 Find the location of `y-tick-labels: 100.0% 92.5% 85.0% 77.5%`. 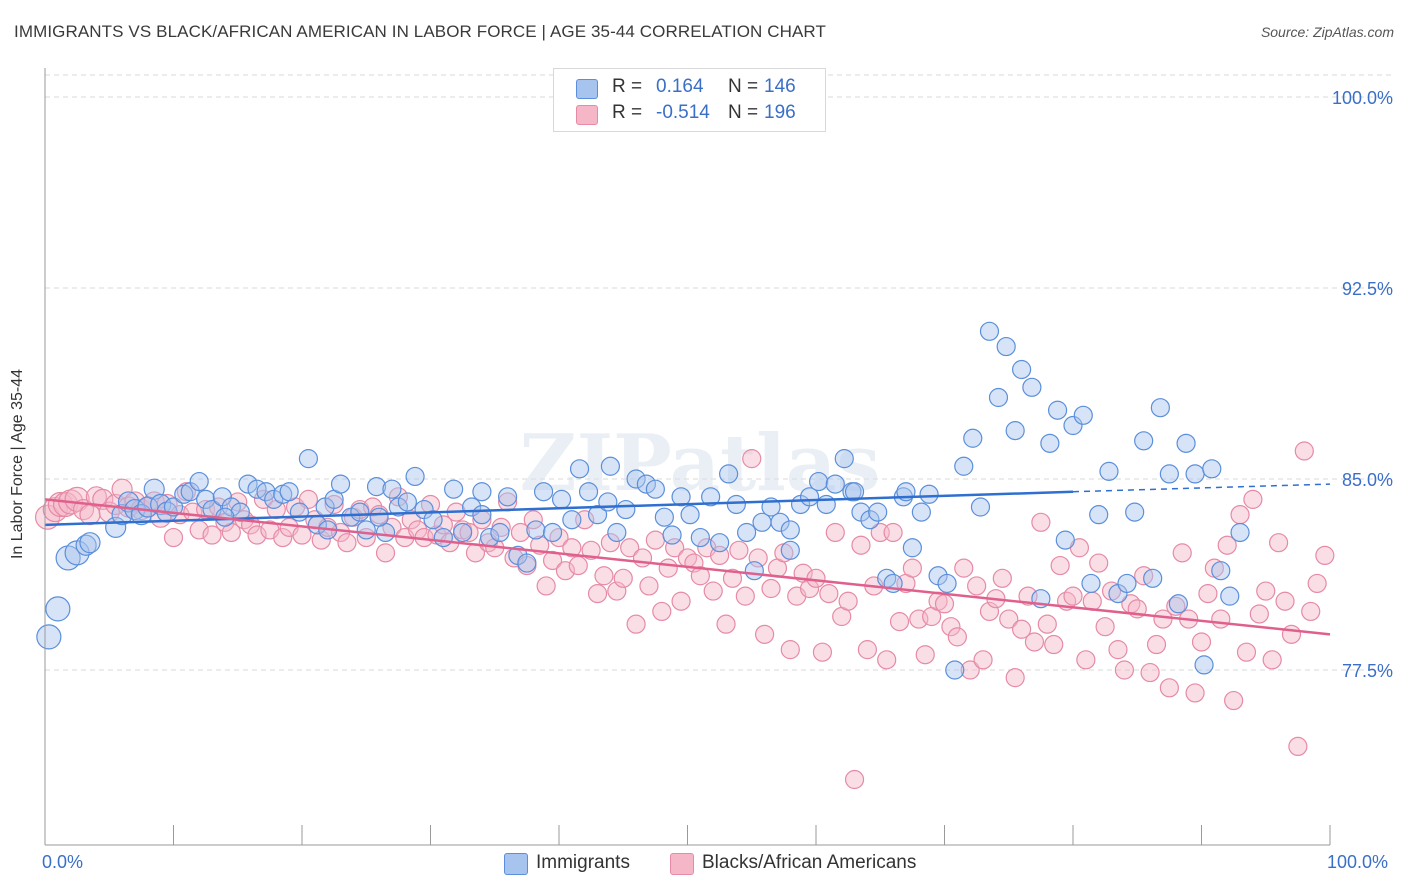

y-tick-labels: 100.0% 92.5% 85.0% 77.5% is located at coordinates (1362, 384).